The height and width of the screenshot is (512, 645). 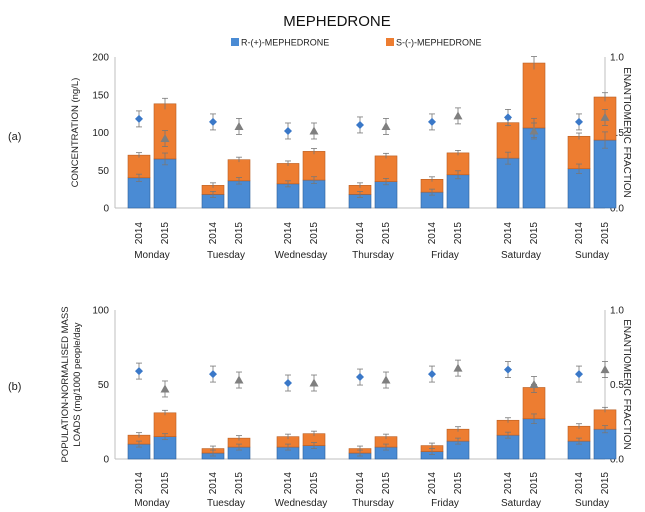 I want to click on legend-label-r: R-(+)-MEPHEDRONE, so click(x=285, y=43).